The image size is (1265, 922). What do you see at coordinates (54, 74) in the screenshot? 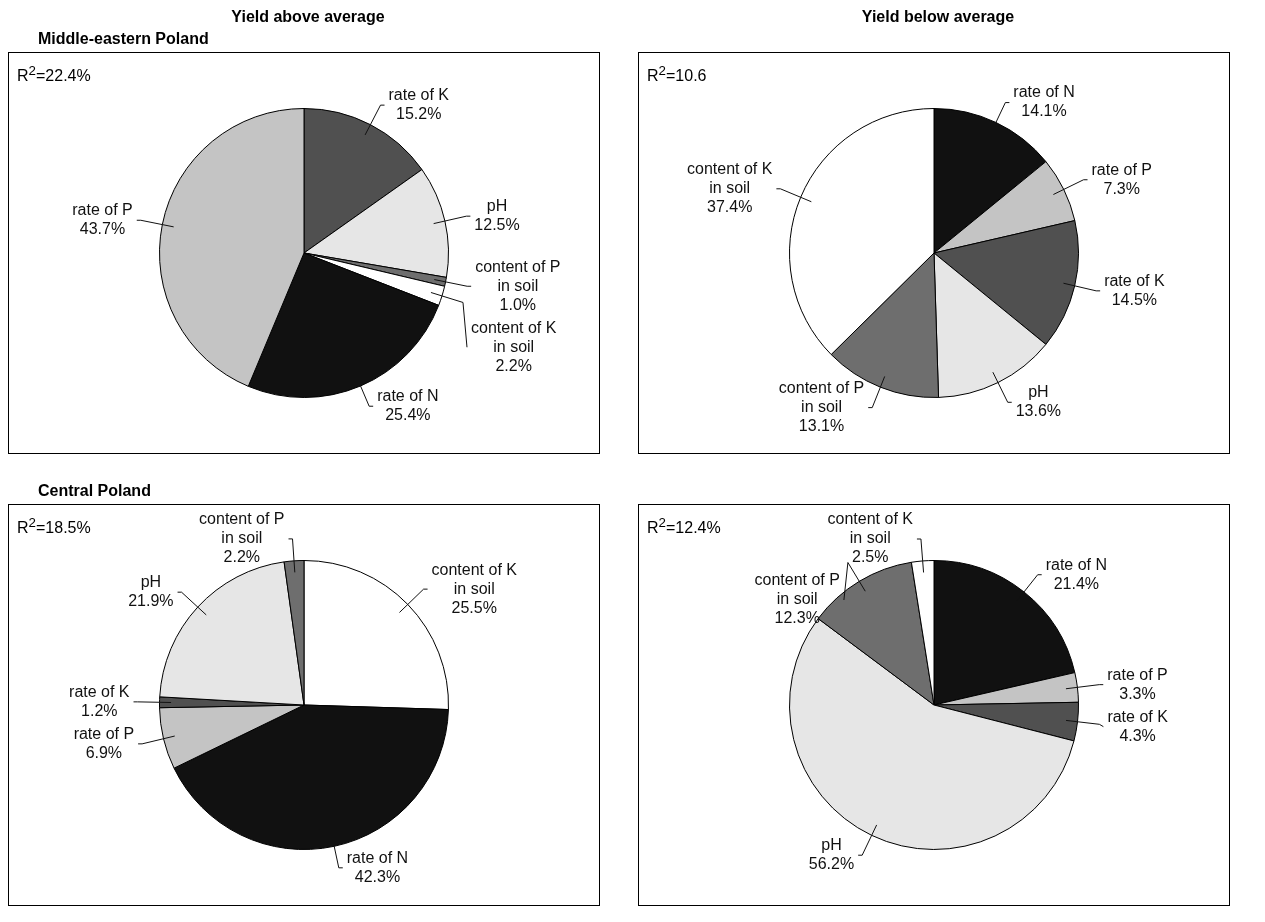
I see `text: R$^{2}$=22.4%` at bounding box center [54, 74].